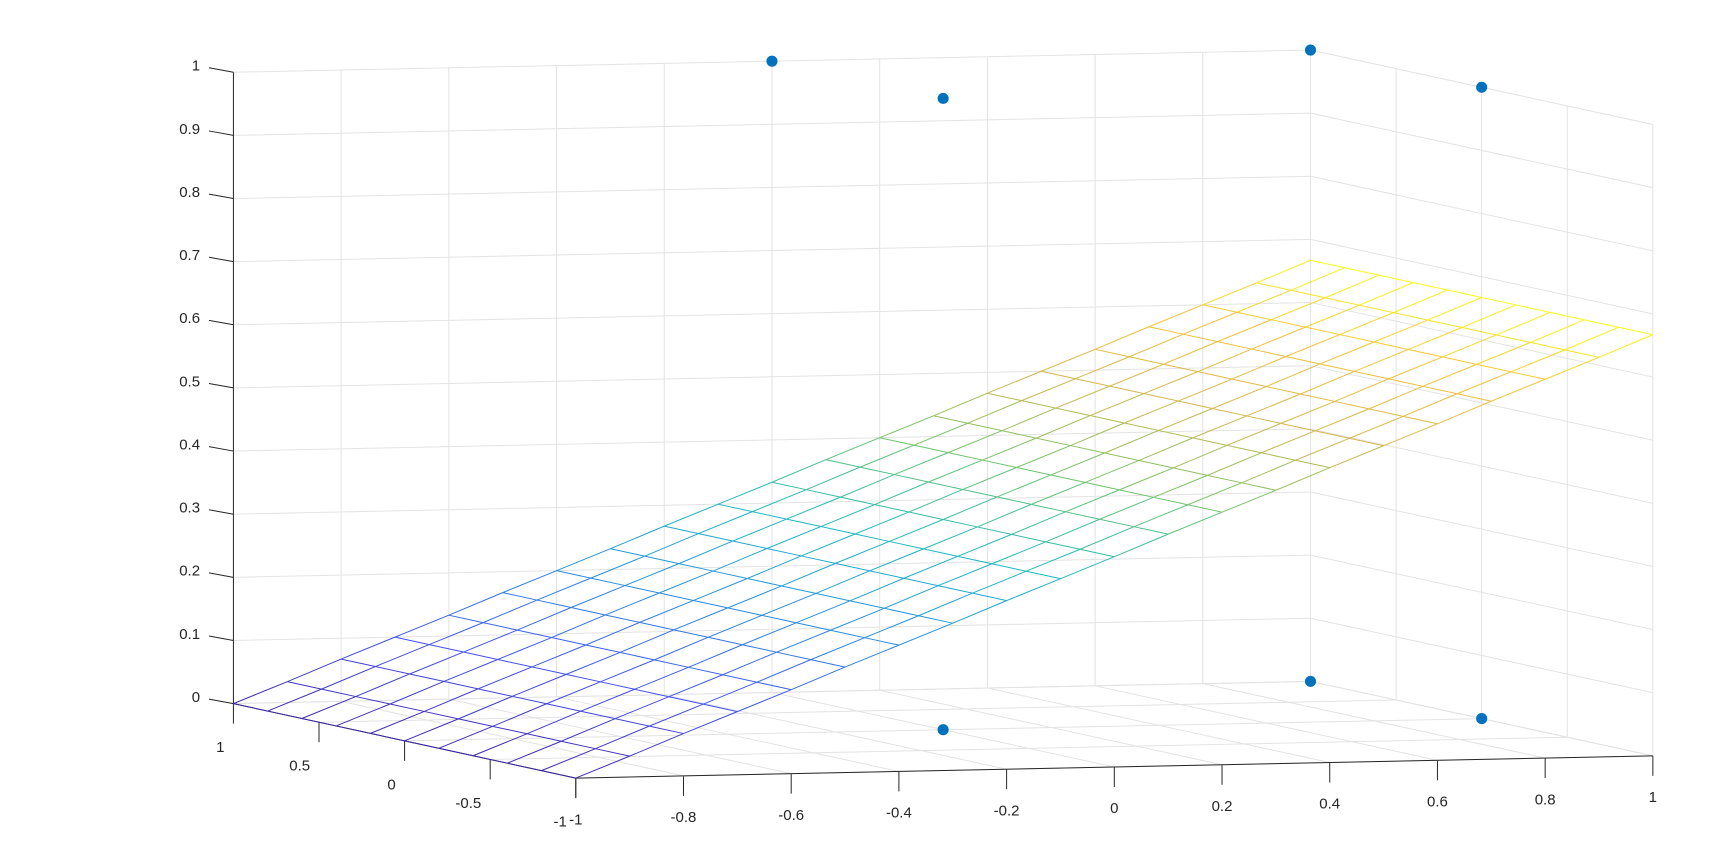 The width and height of the screenshot is (1734, 864). I want to click on y-tick-label: -0.5, so click(468, 803).